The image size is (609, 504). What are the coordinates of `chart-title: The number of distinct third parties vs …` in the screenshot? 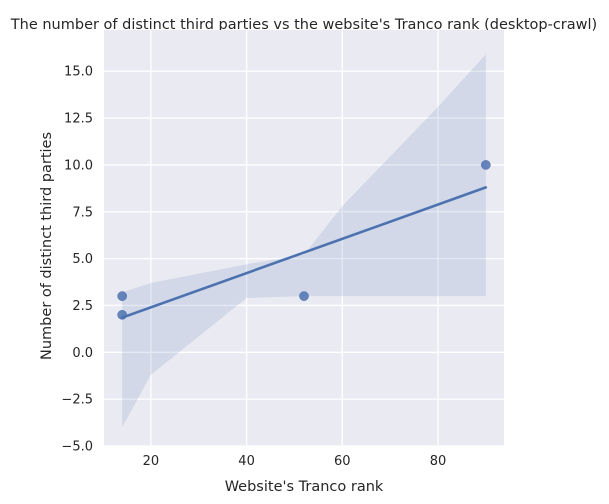 It's located at (303, 25).